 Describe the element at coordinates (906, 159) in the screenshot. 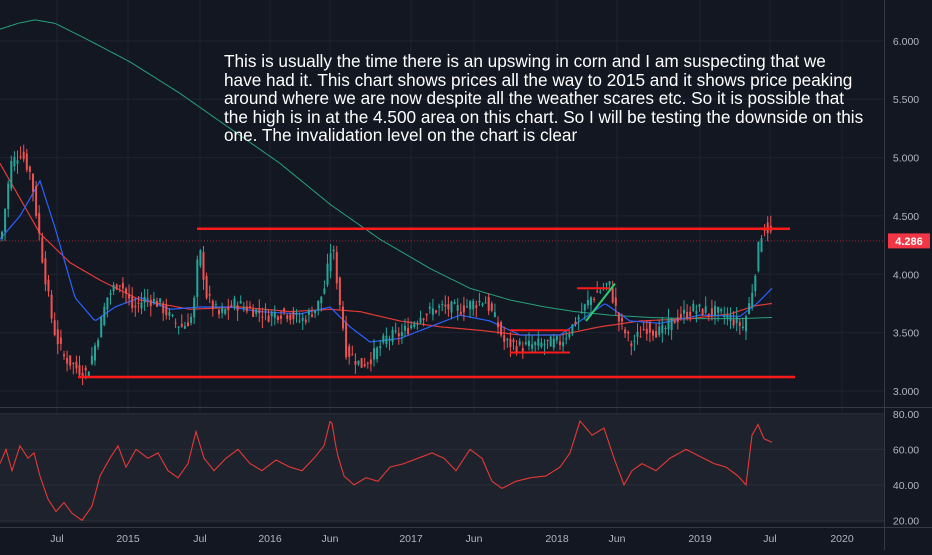

I see `price-tick-label: 5.000` at that location.